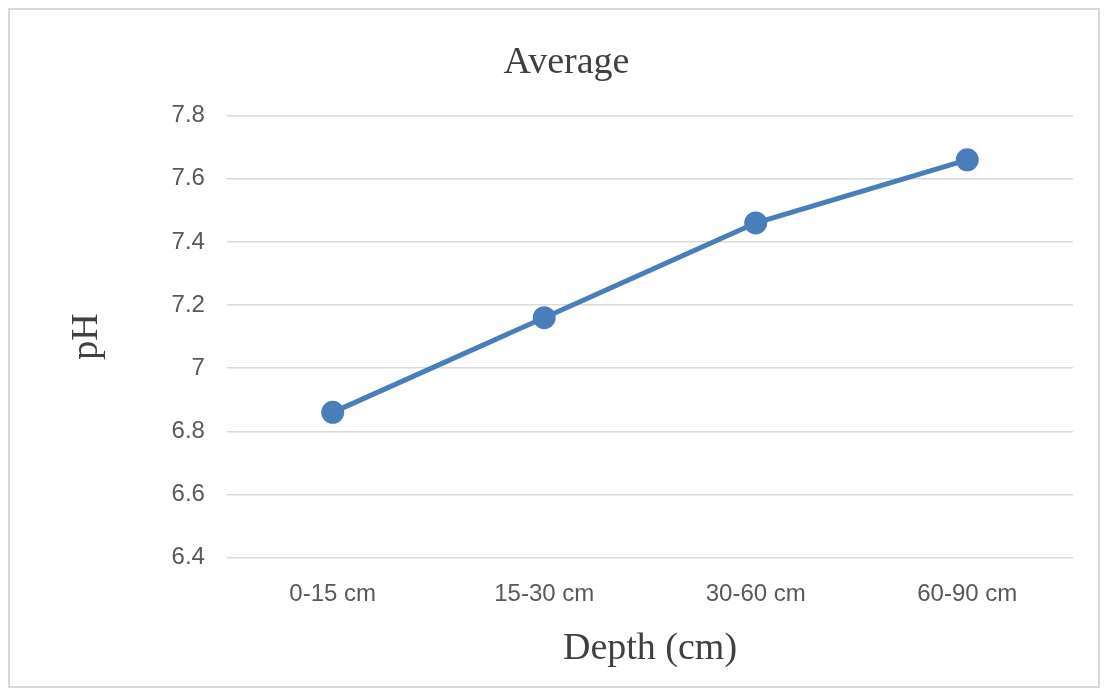 Image resolution: width=1109 pixels, height=695 pixels. I want to click on x-tick-label: 0-15 cm, so click(333, 592).